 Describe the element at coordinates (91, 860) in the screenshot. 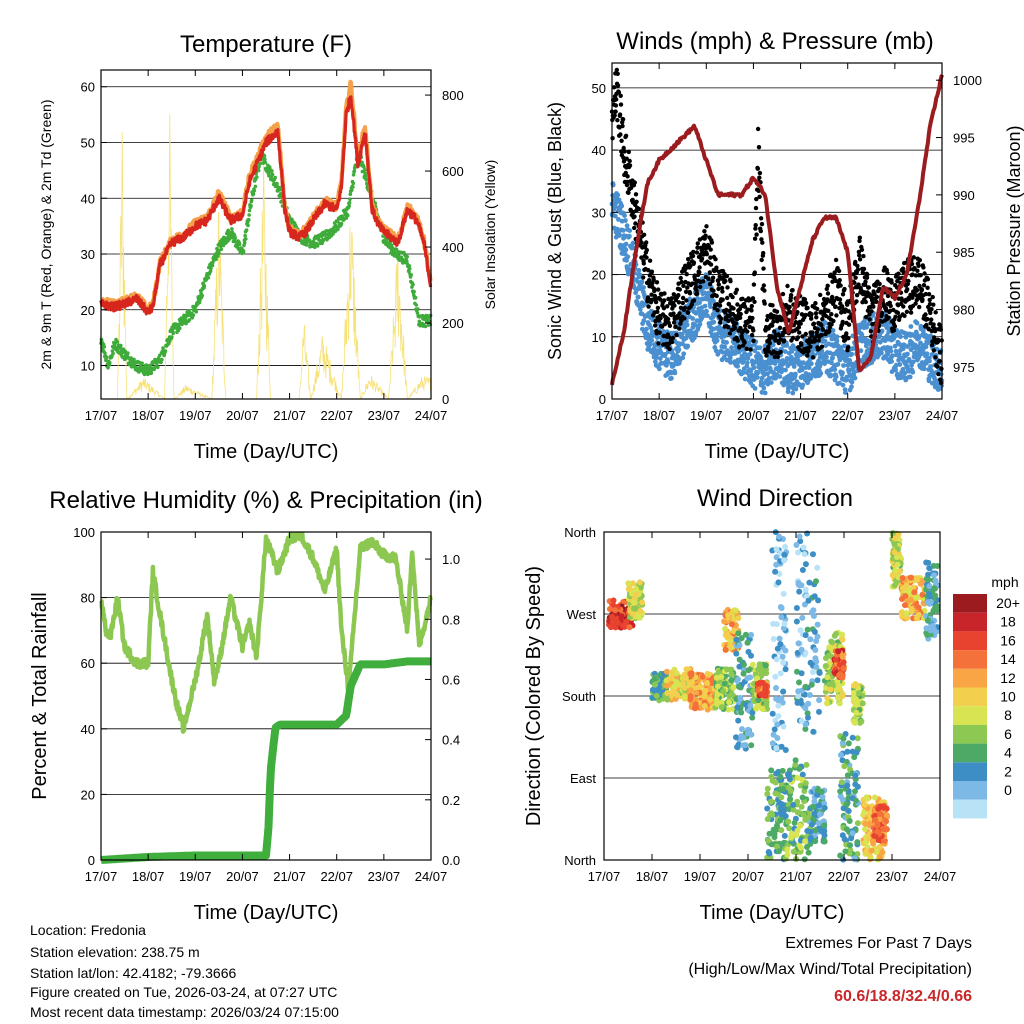

I see `humidity-ytick-label: 0` at that location.